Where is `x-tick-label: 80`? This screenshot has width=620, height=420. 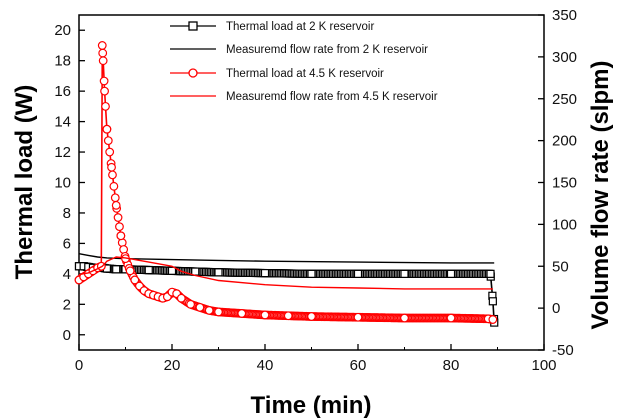
x-tick-label: 80 is located at coordinates (451, 365).